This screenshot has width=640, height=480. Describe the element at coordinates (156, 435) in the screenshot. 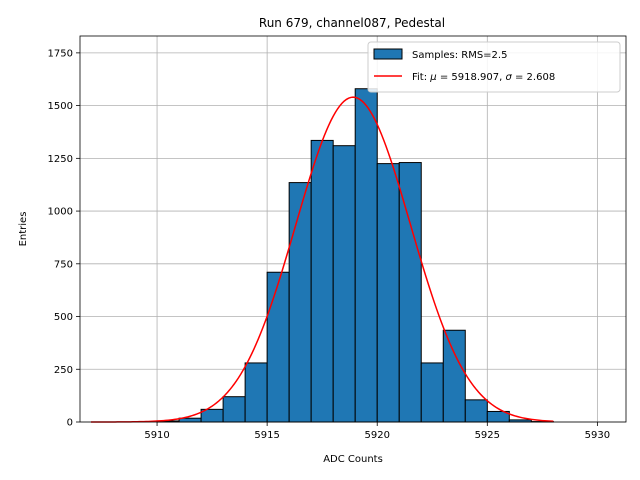

I see `x-tick-label: 5910` at that location.